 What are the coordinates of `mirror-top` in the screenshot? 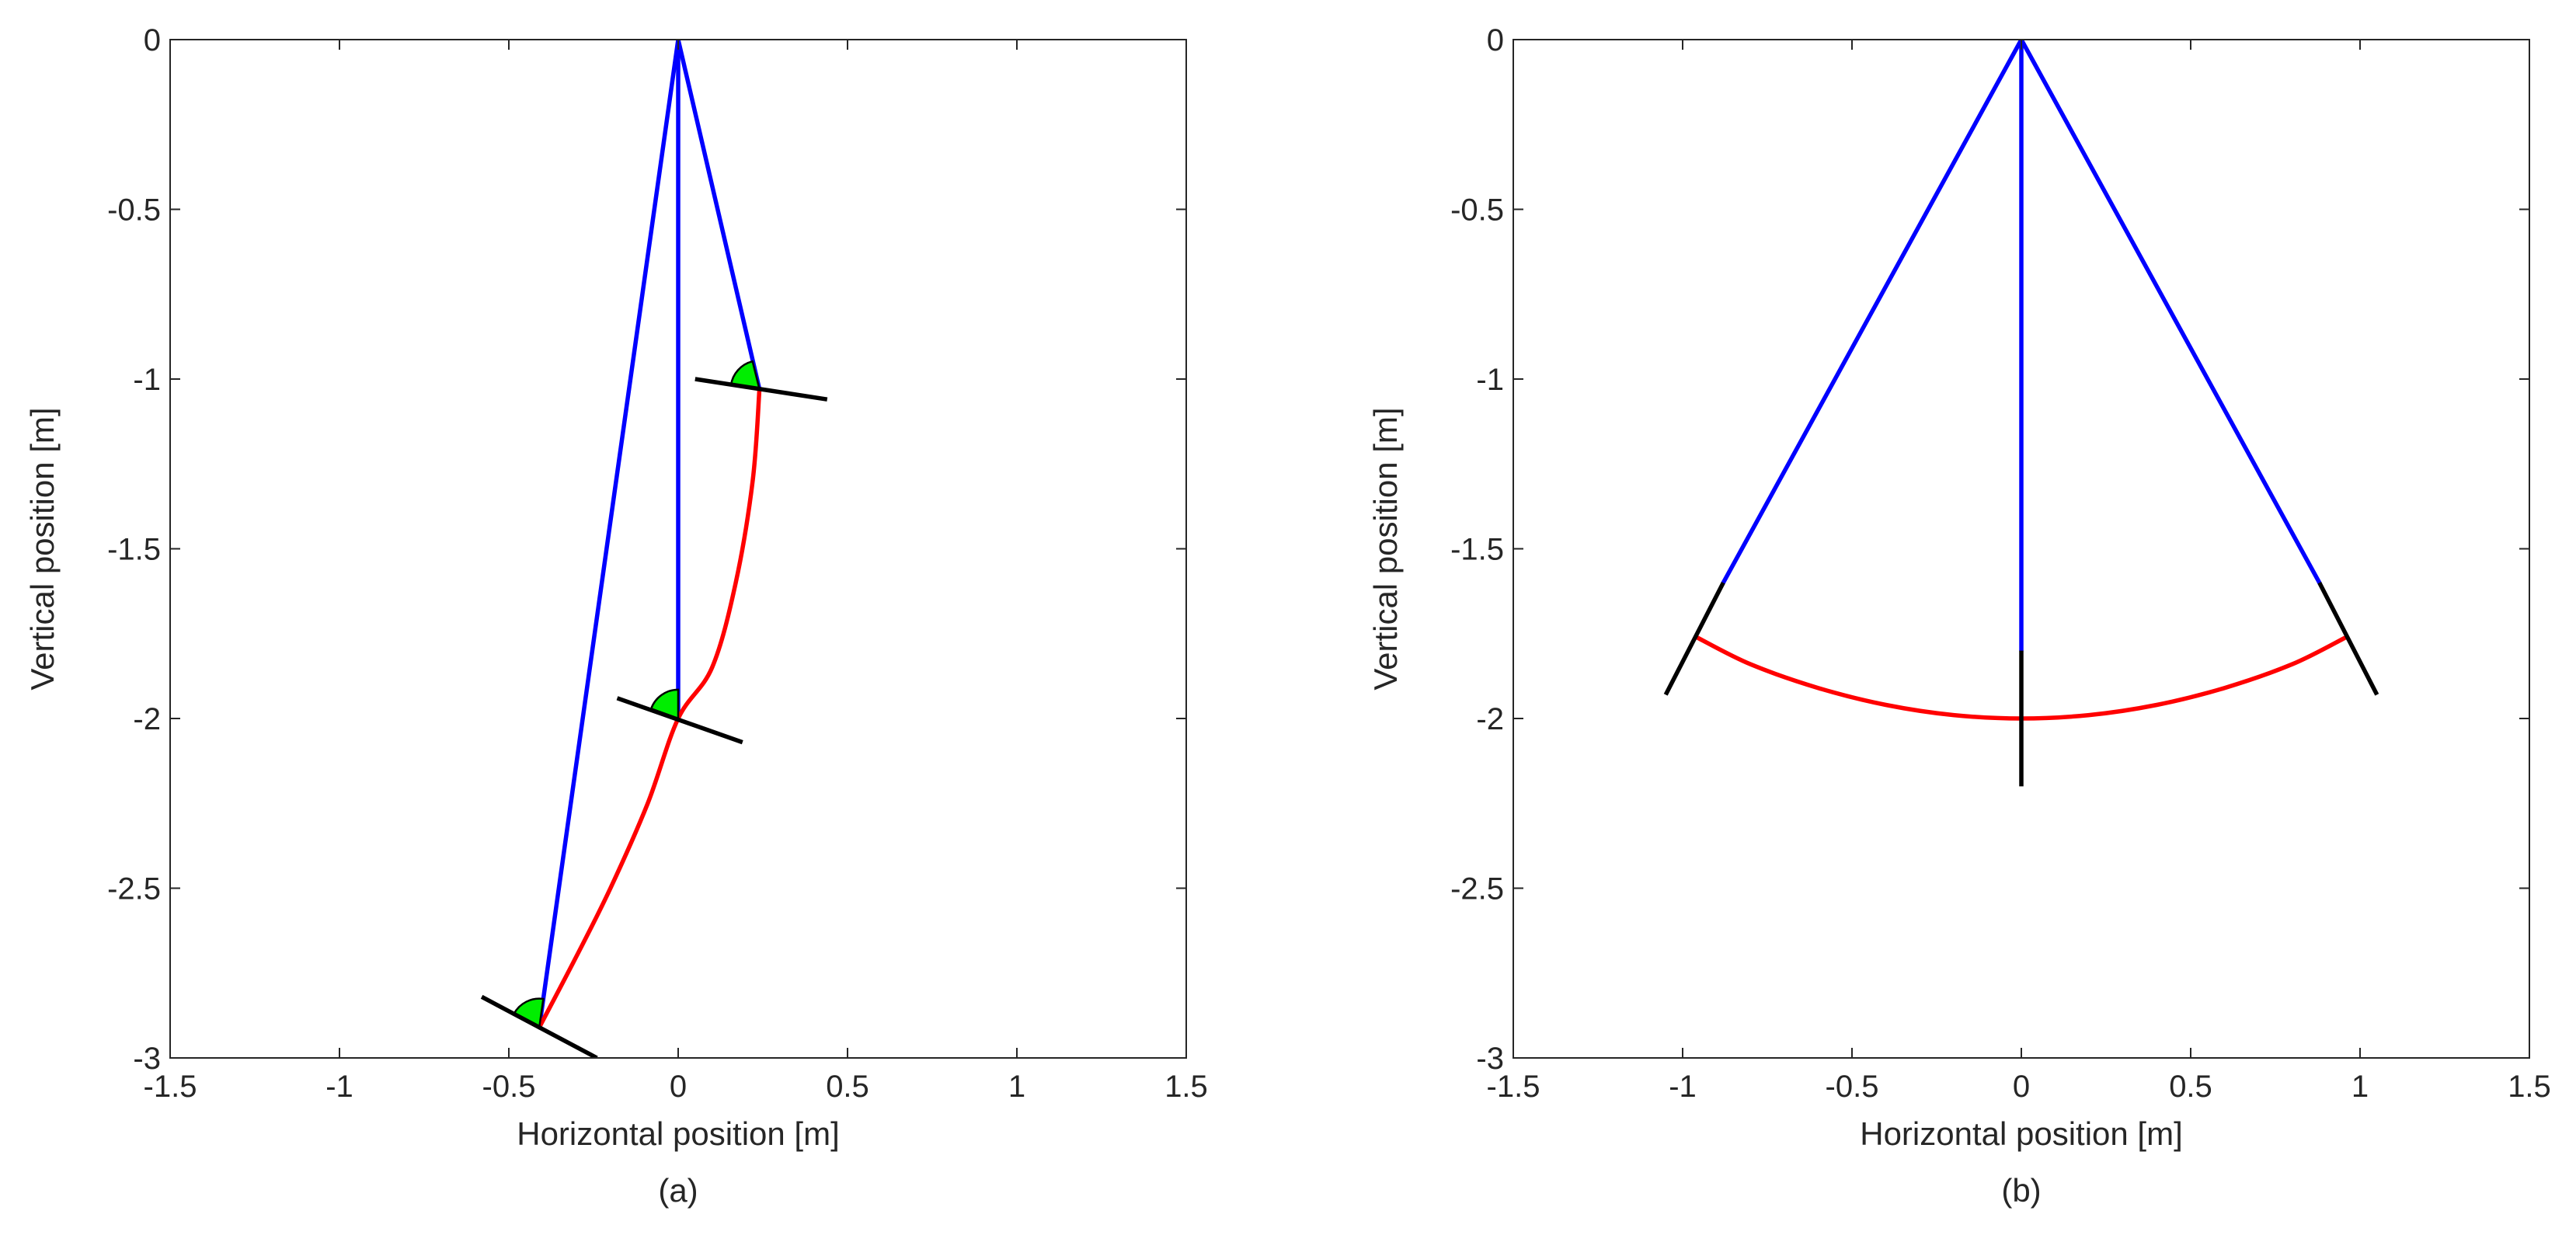 It's located at (761, 389).